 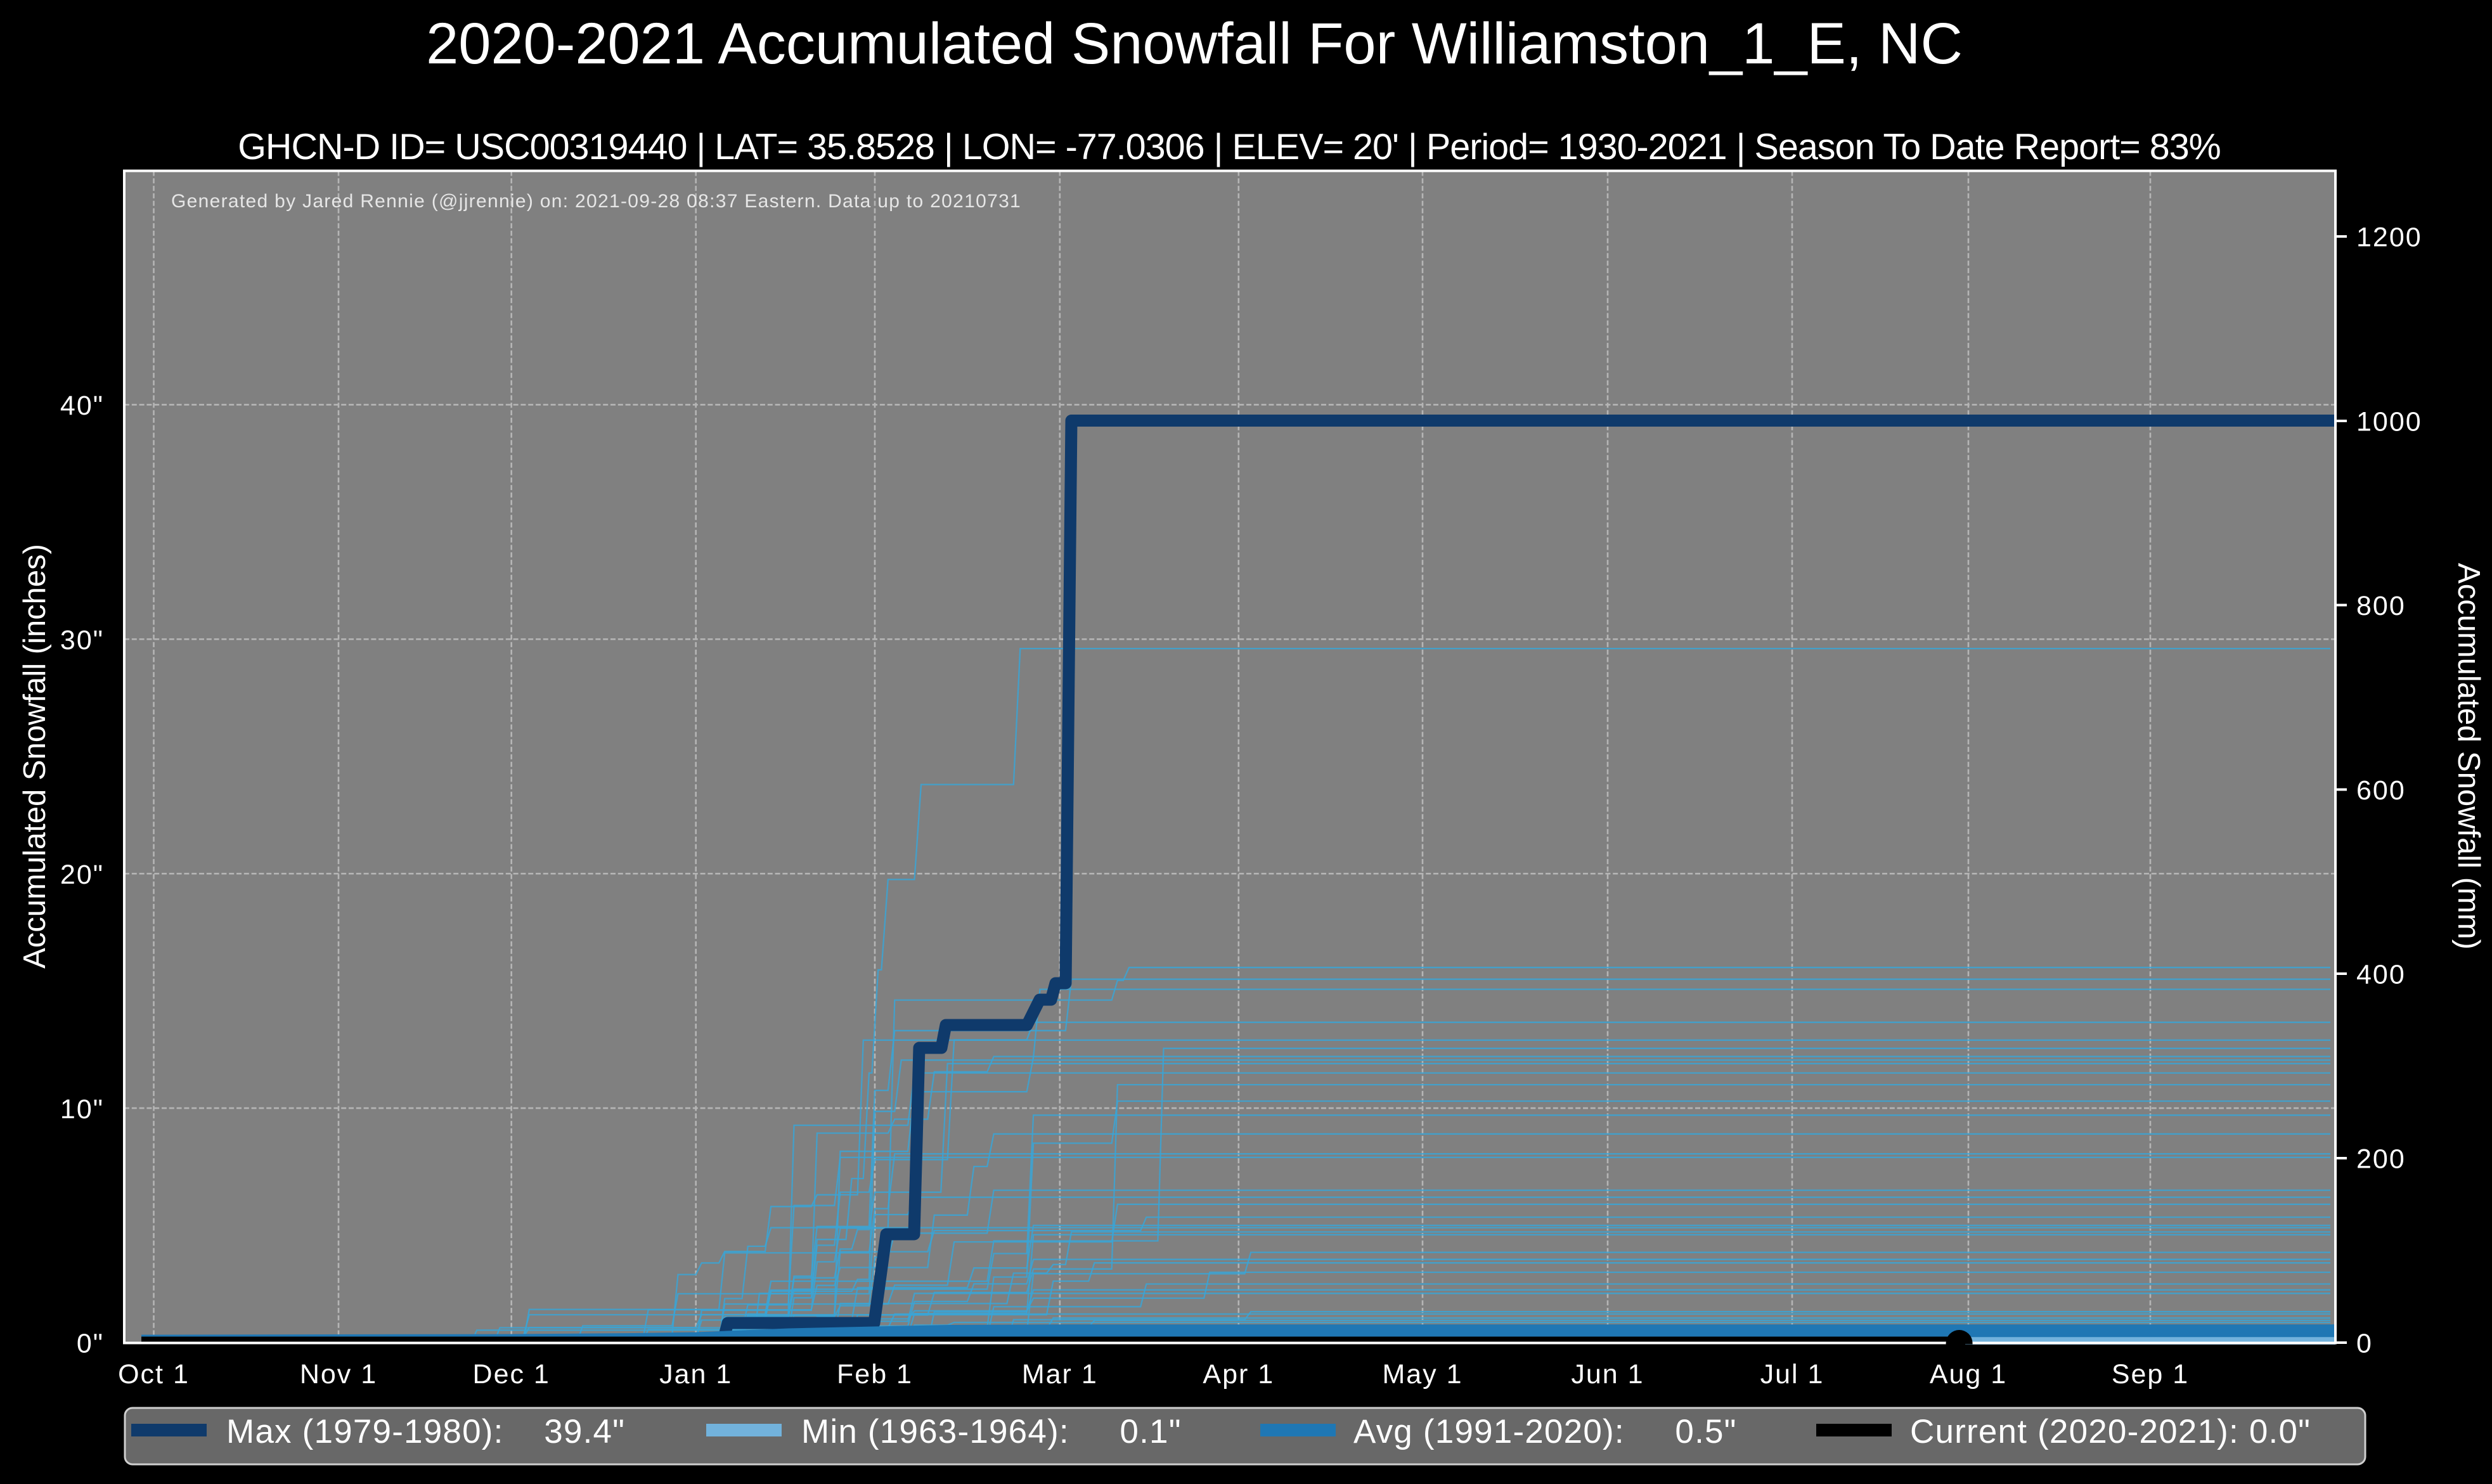 I want to click on svg-text: 0, so click(x=2364, y=1344).